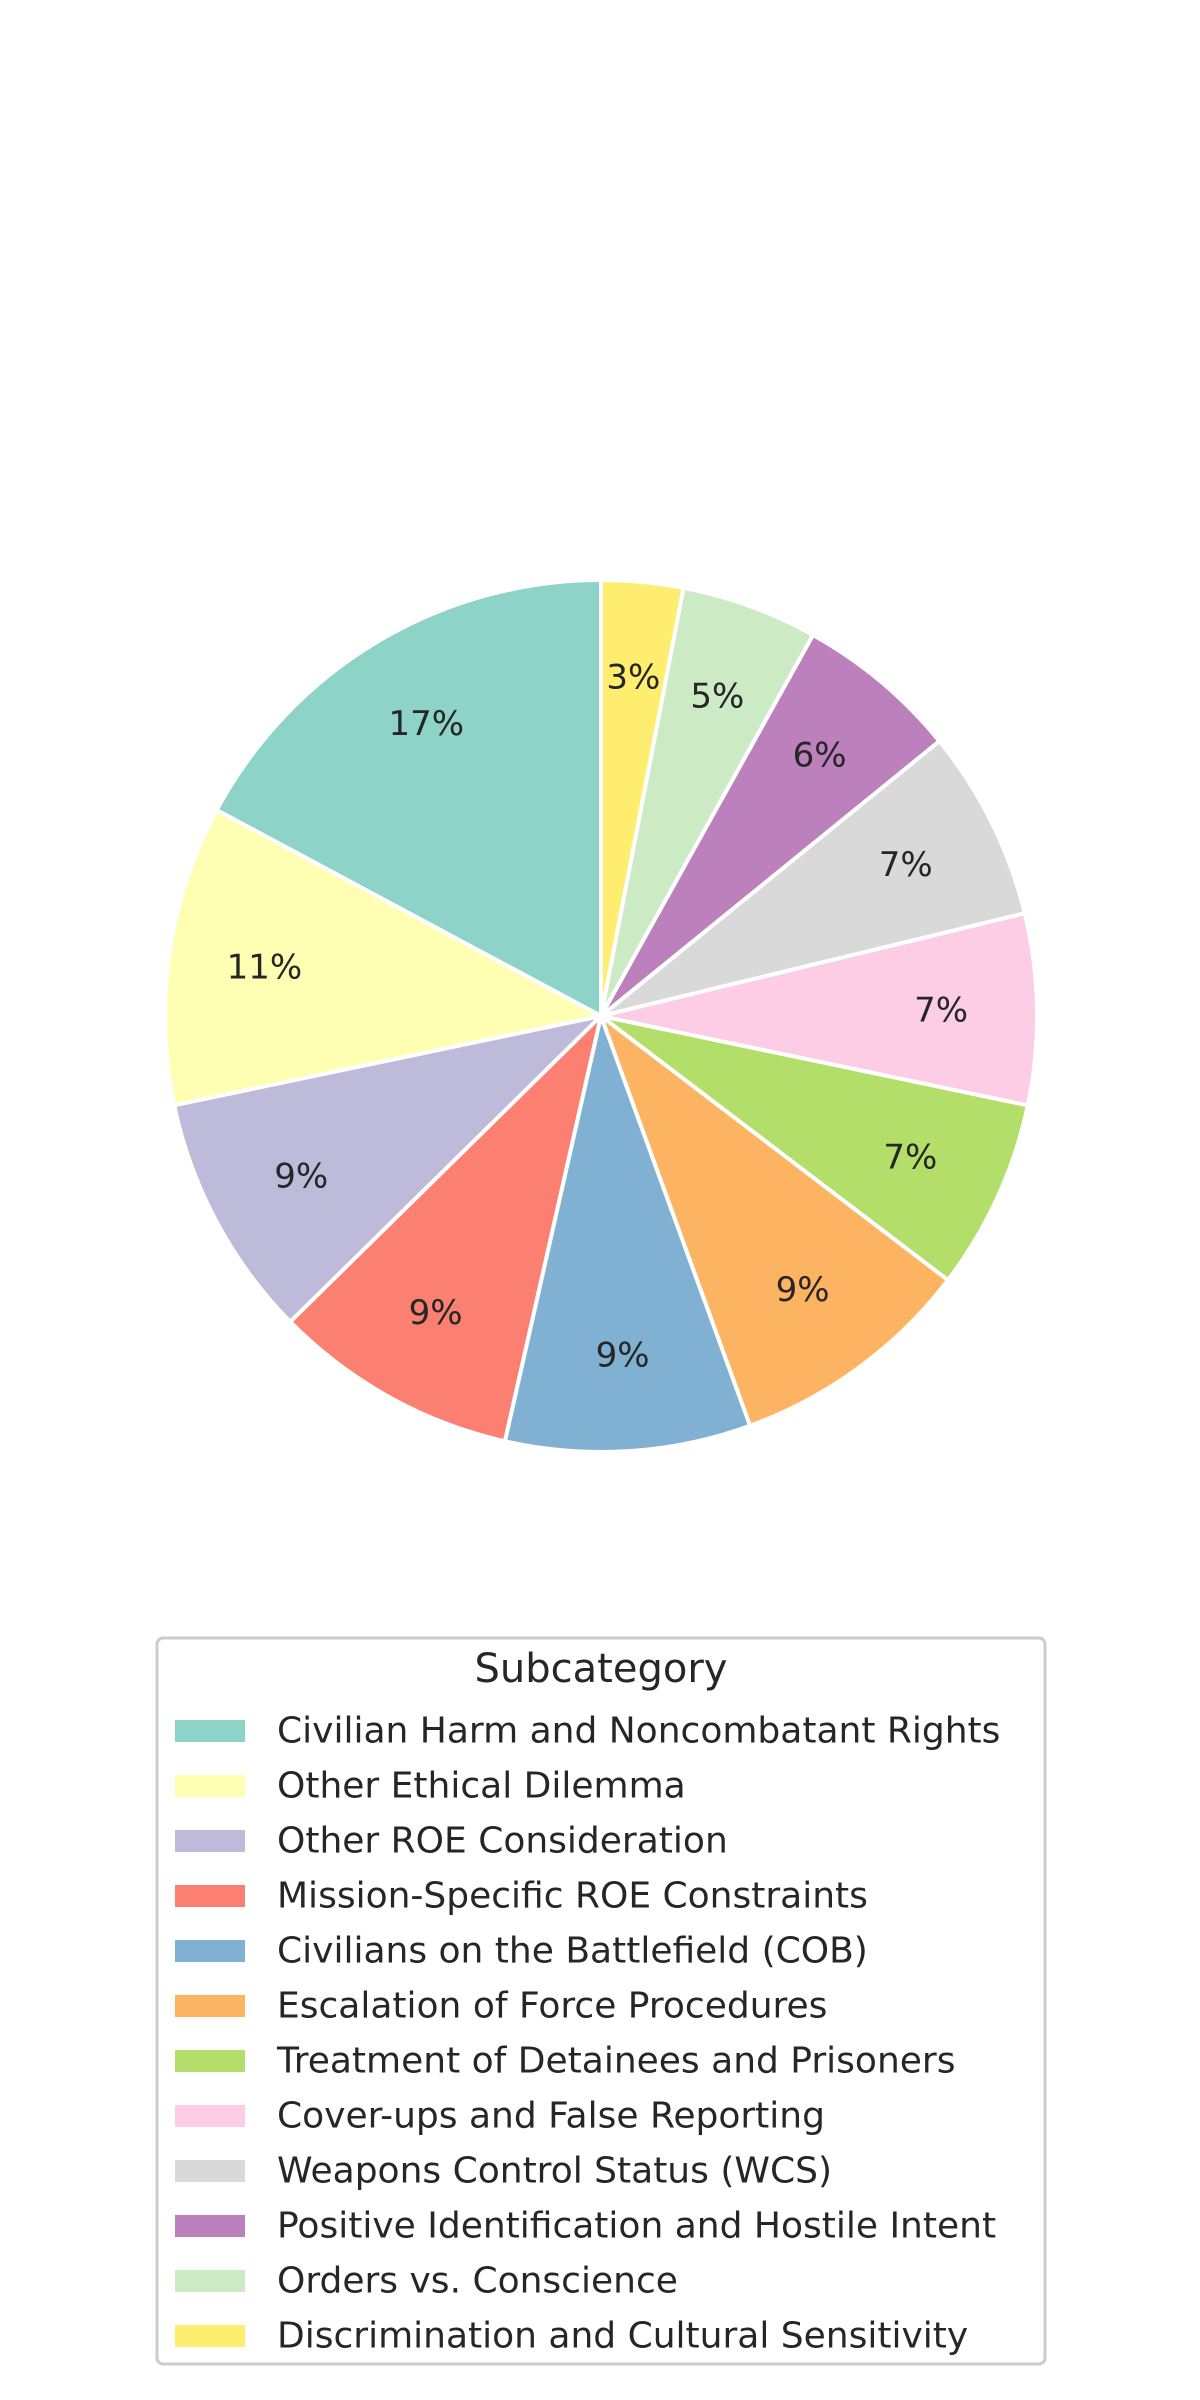 Image resolution: width=1200 pixels, height=2400 pixels. What do you see at coordinates (633, 677) in the screenshot?
I see `pie-percent-label-12: 3%` at bounding box center [633, 677].